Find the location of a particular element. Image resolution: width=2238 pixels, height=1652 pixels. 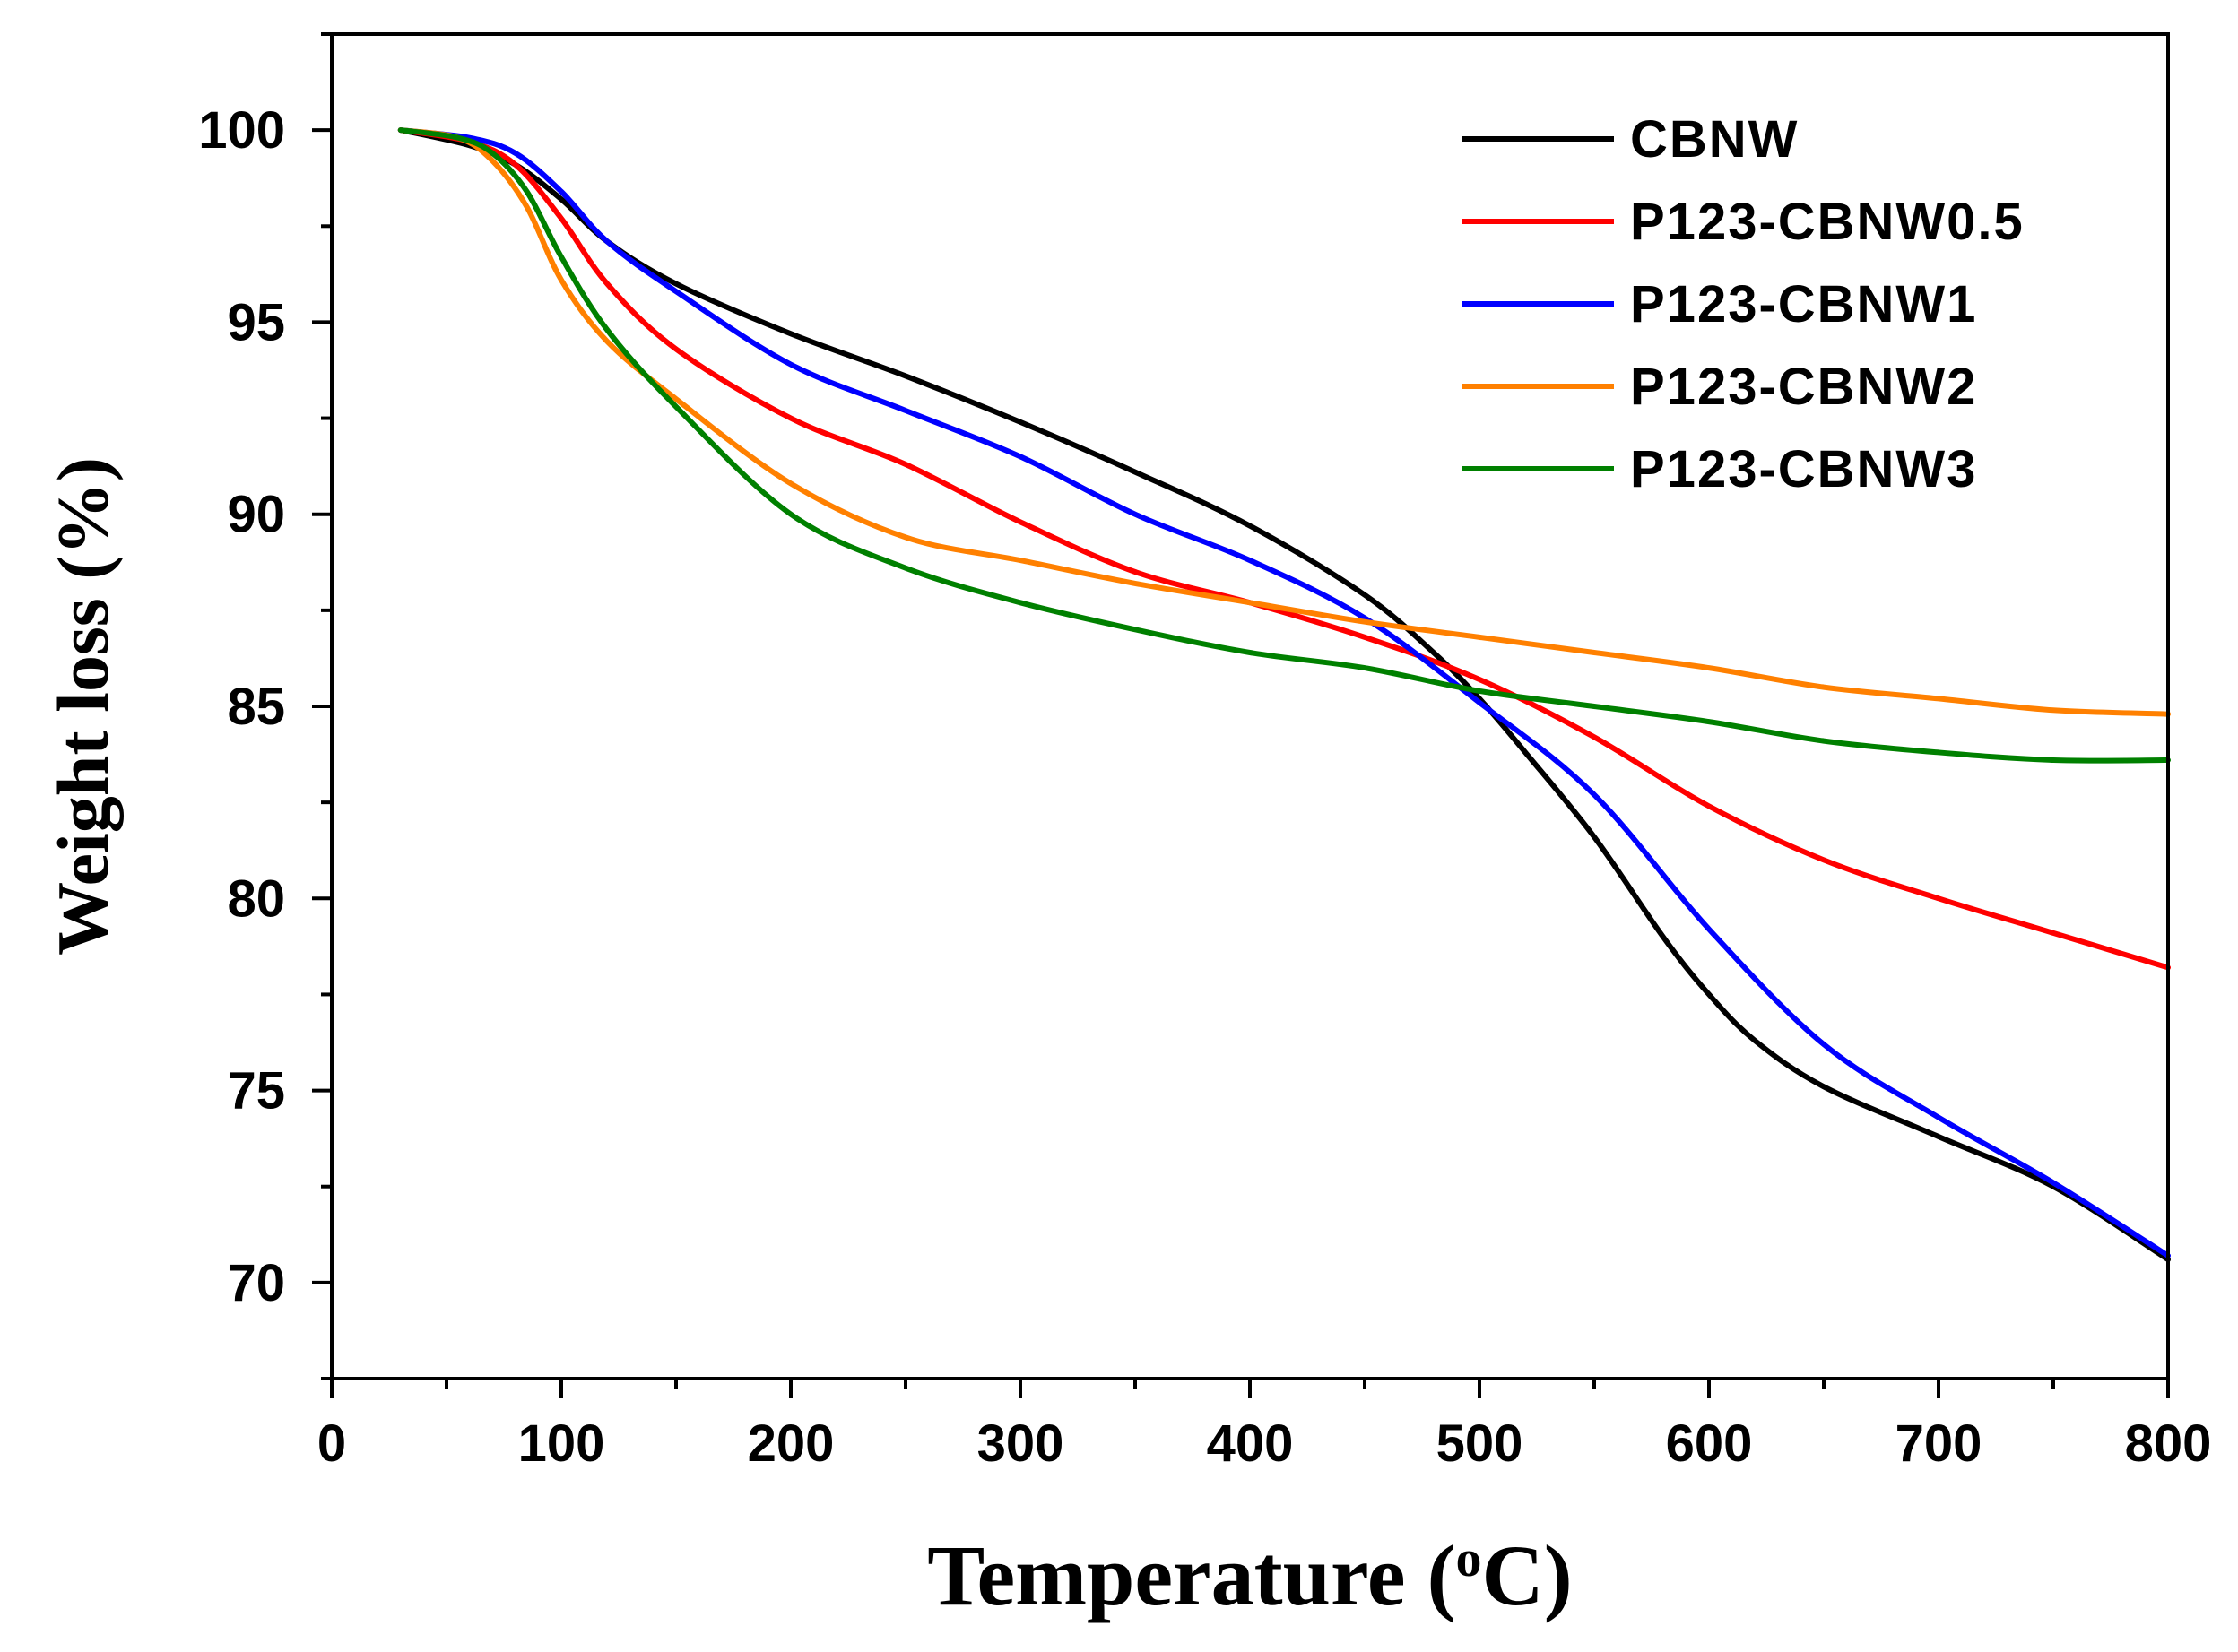

y-tick-label: 75 is located at coordinates (256, 1091).